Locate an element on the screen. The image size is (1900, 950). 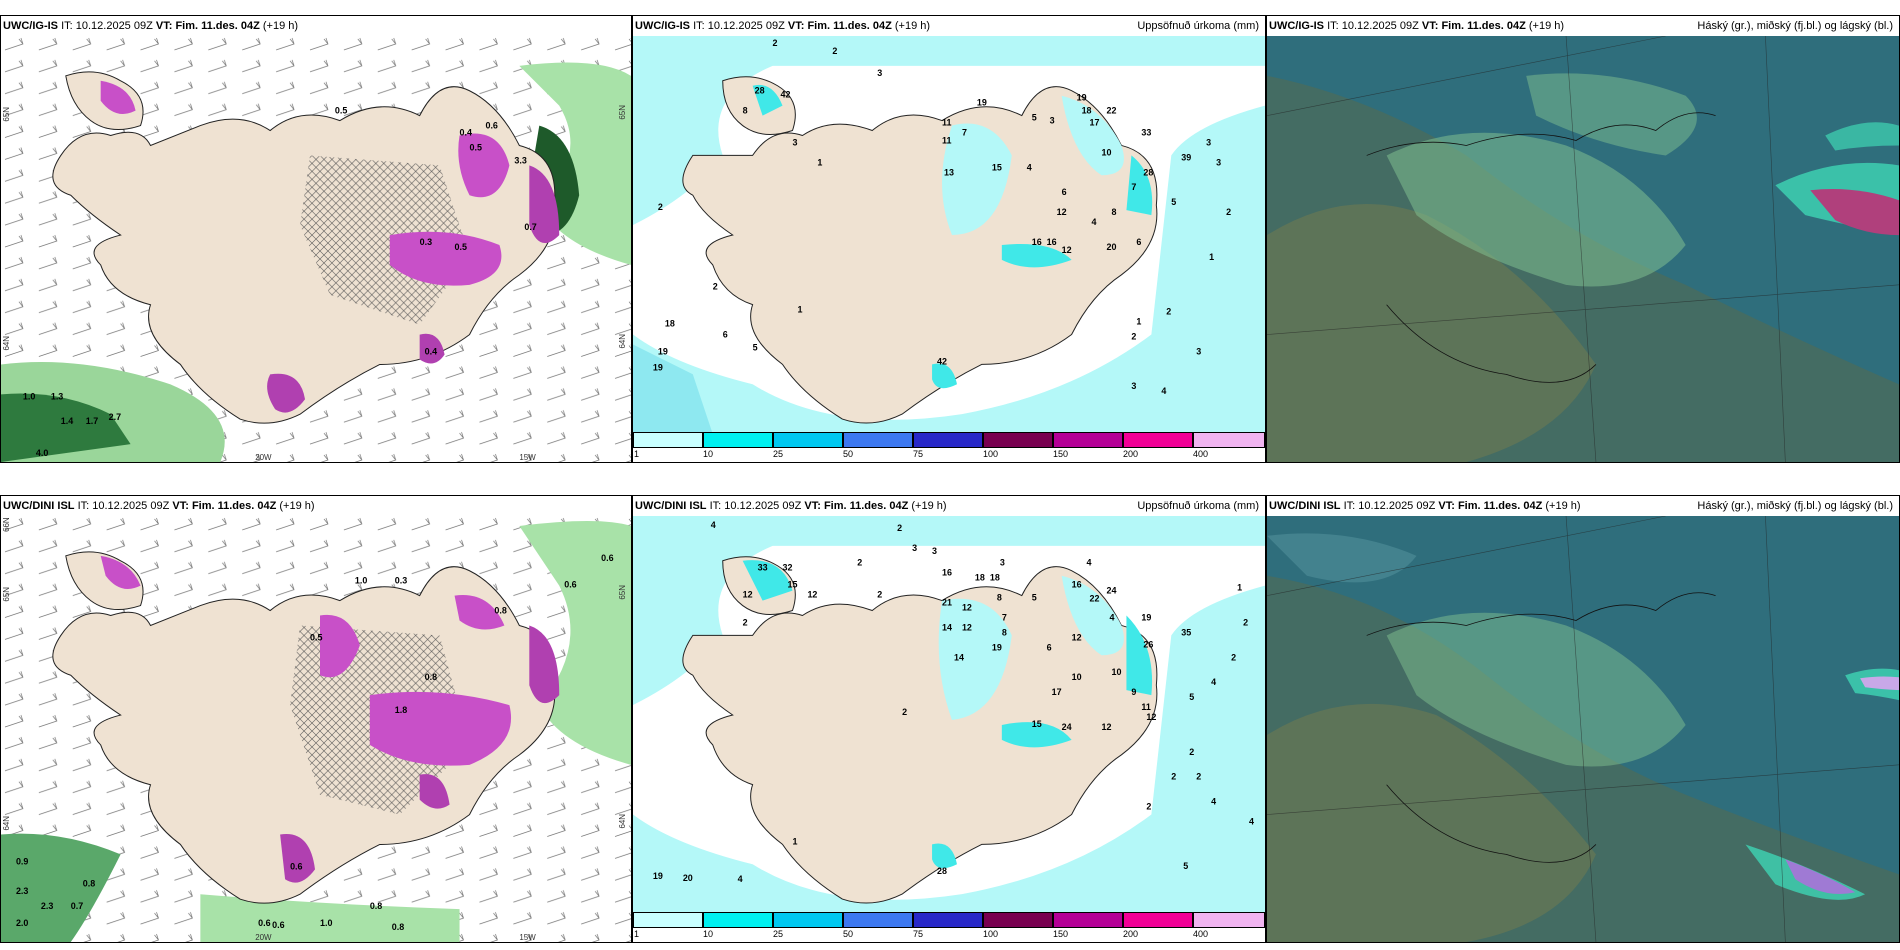
wind-value-label: 0.7 is located at coordinates (530, 227).